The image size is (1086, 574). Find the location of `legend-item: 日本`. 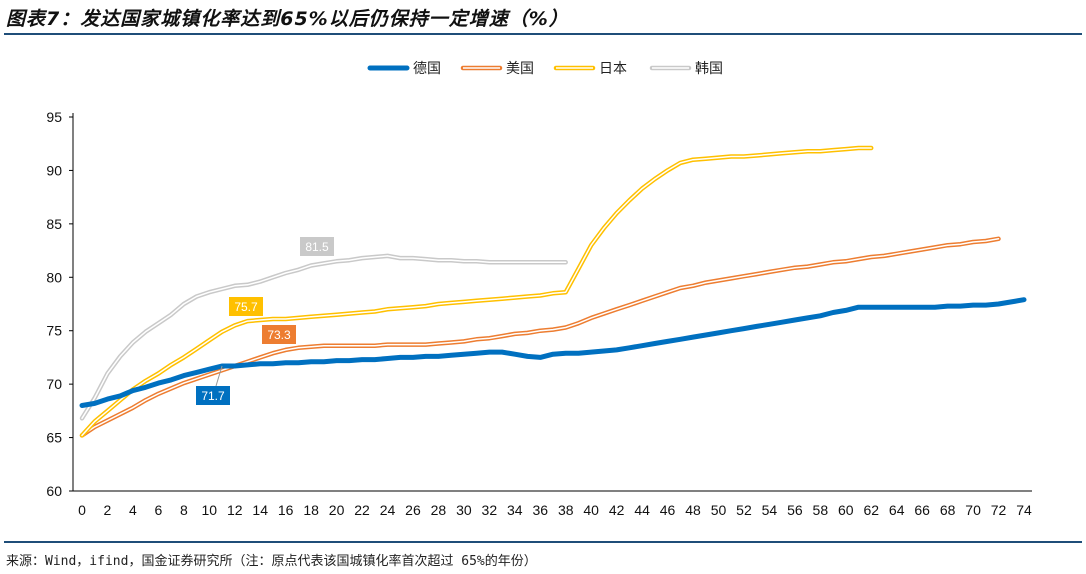

legend-item: 日本 is located at coordinates (590, 69).